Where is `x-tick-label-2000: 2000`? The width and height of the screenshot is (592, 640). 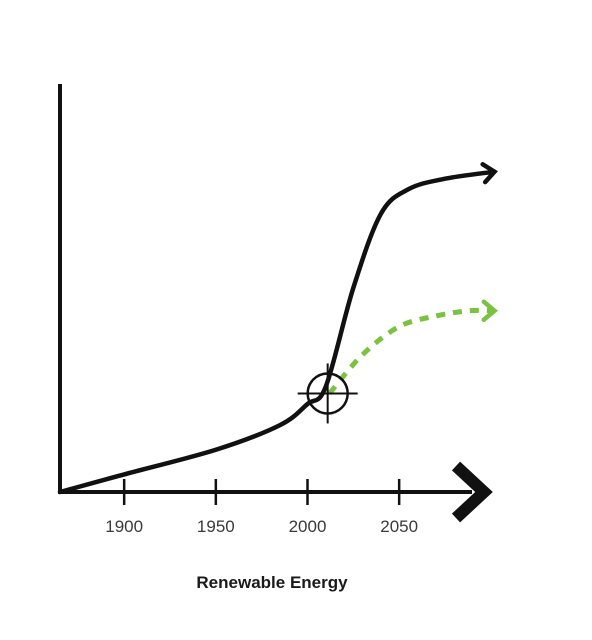 x-tick-label-2000: 2000 is located at coordinates (308, 526).